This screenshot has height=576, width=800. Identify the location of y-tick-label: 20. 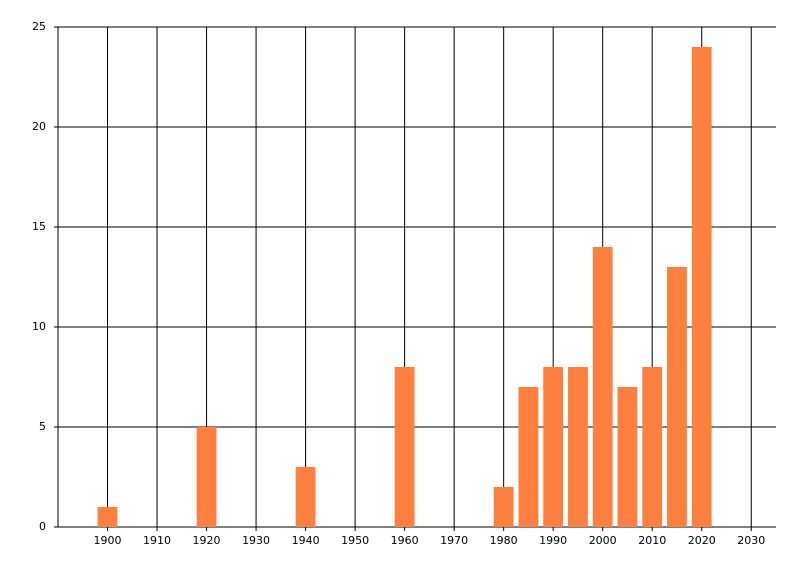
(39, 126).